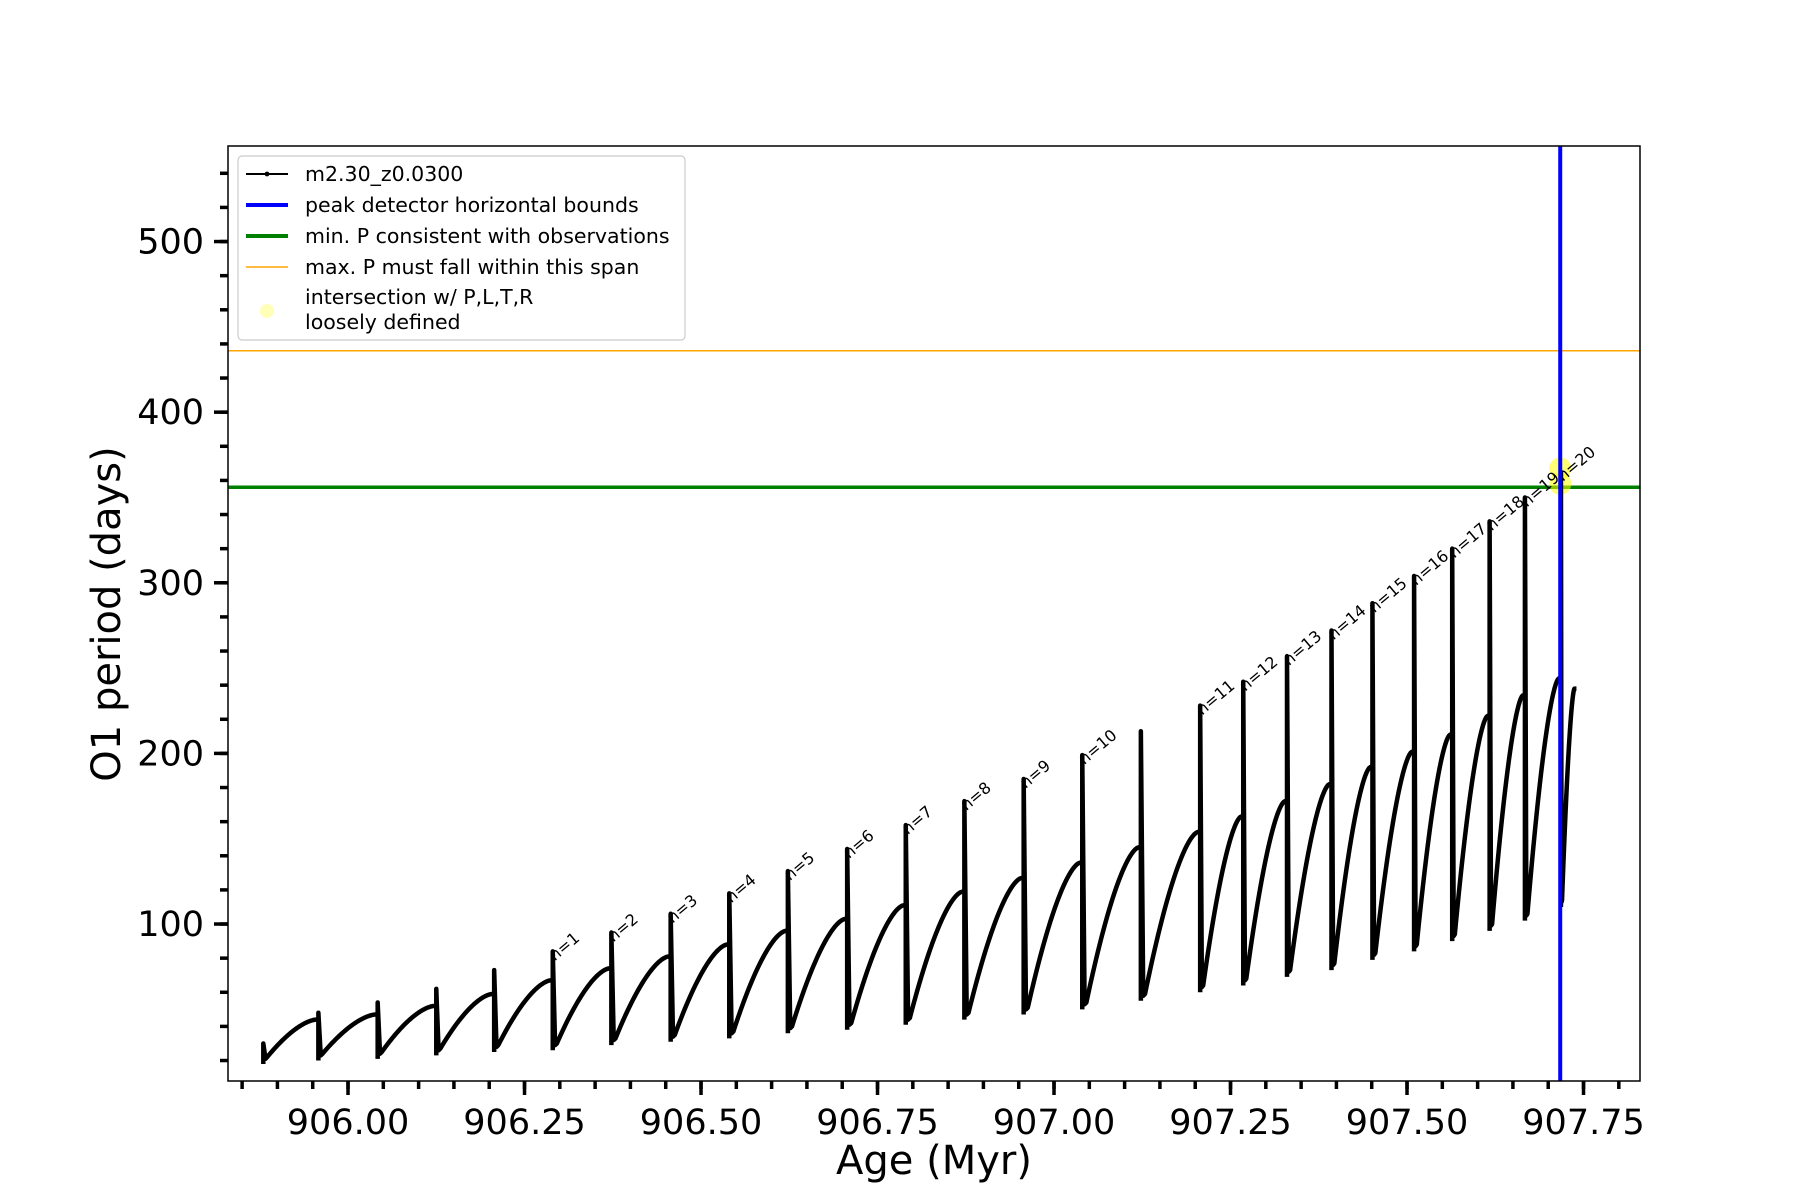 The image size is (1800, 1200). I want to click on y-axis-label: O1 period (days), so click(107, 613).